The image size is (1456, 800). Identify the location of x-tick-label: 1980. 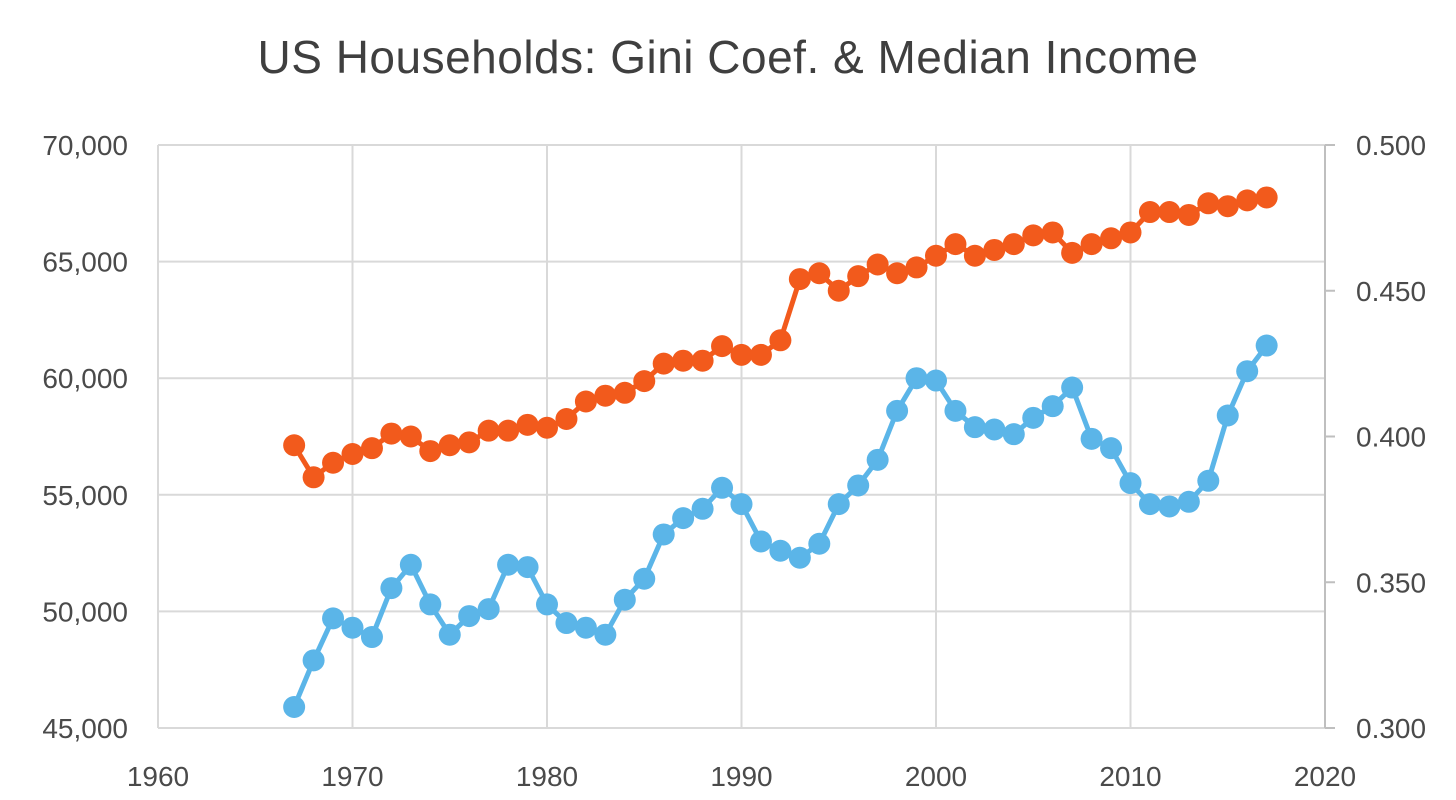
(547, 776).